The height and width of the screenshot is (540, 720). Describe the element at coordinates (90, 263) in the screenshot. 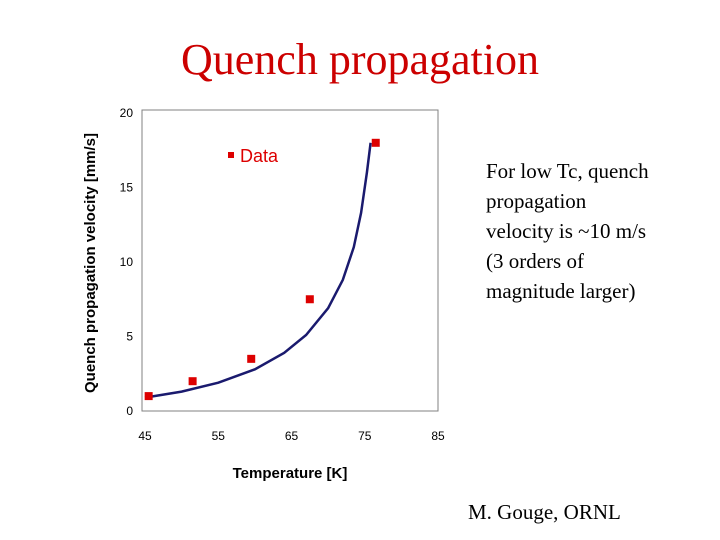

I see `y-axis-title: Quench propagation velocity [mm/s]` at that location.